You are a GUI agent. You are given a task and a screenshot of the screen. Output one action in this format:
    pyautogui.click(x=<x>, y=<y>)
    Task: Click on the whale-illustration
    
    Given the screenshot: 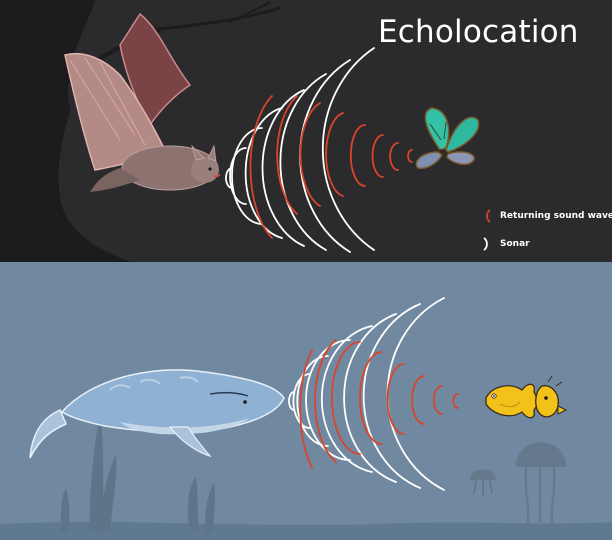 What is the action you would take?
    pyautogui.click(x=157, y=414)
    